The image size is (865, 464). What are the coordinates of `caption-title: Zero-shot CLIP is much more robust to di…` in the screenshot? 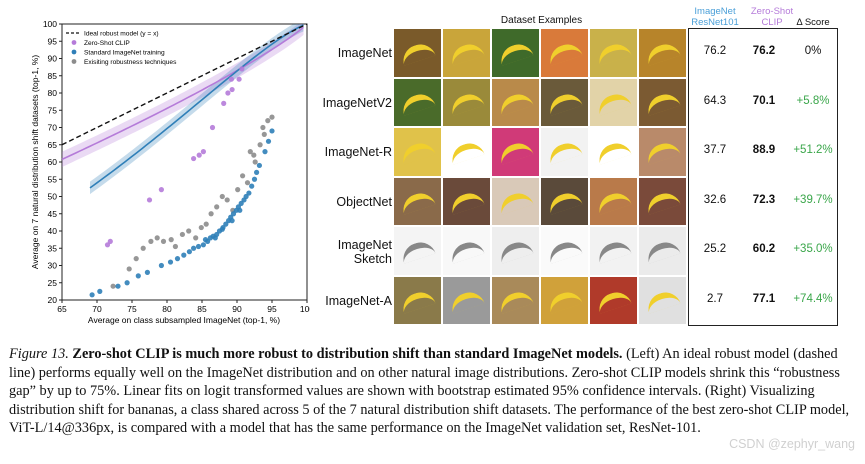 It's located at (347, 354).